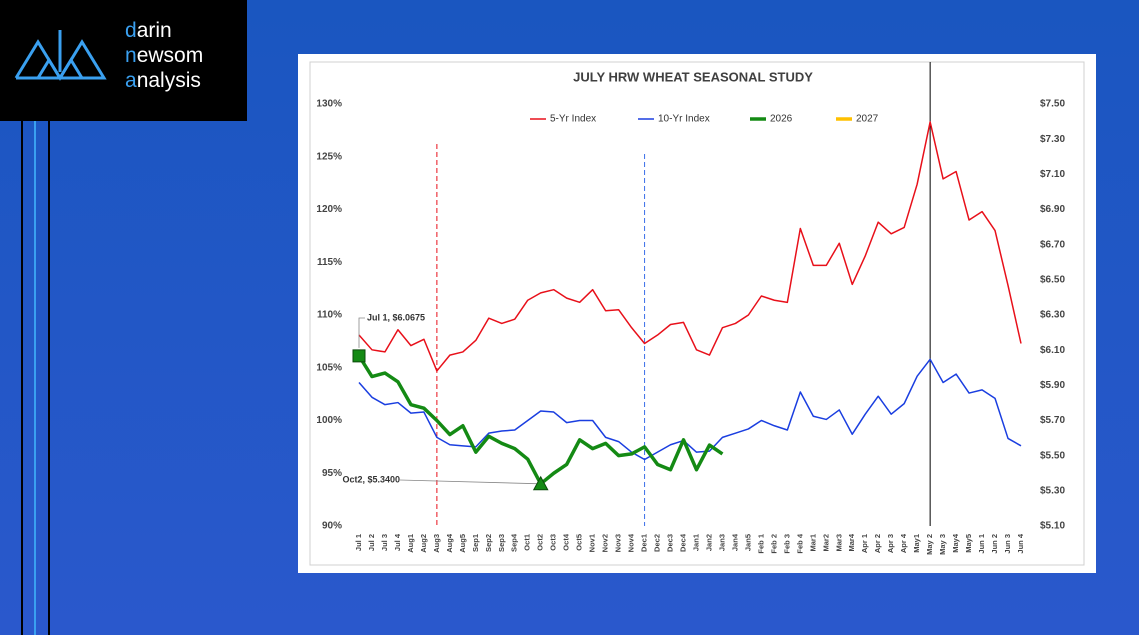 Image resolution: width=1139 pixels, height=635 pixels. What do you see at coordinates (942, 544) in the screenshot?
I see `x-tick-label: May 3` at bounding box center [942, 544].